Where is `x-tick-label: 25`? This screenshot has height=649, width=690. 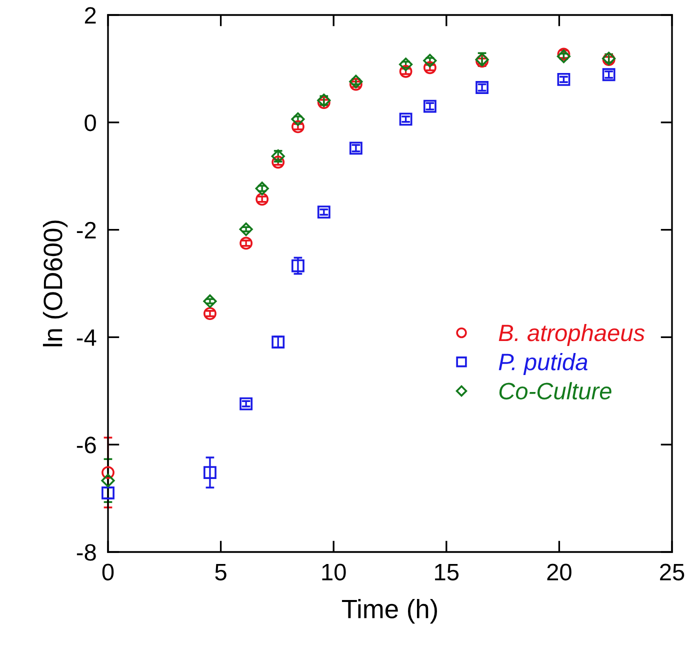 x-tick-label: 25 is located at coordinates (672, 572).